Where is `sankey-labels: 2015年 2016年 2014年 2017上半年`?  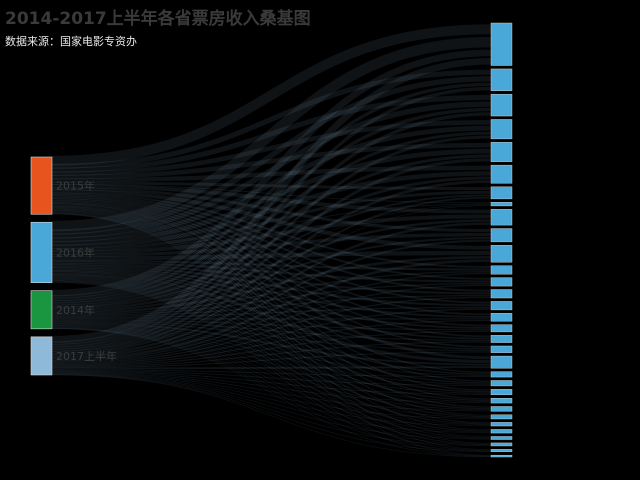
sankey-labels: 2015年 2016年 2014年 2017上半年 is located at coordinates (86, 271).